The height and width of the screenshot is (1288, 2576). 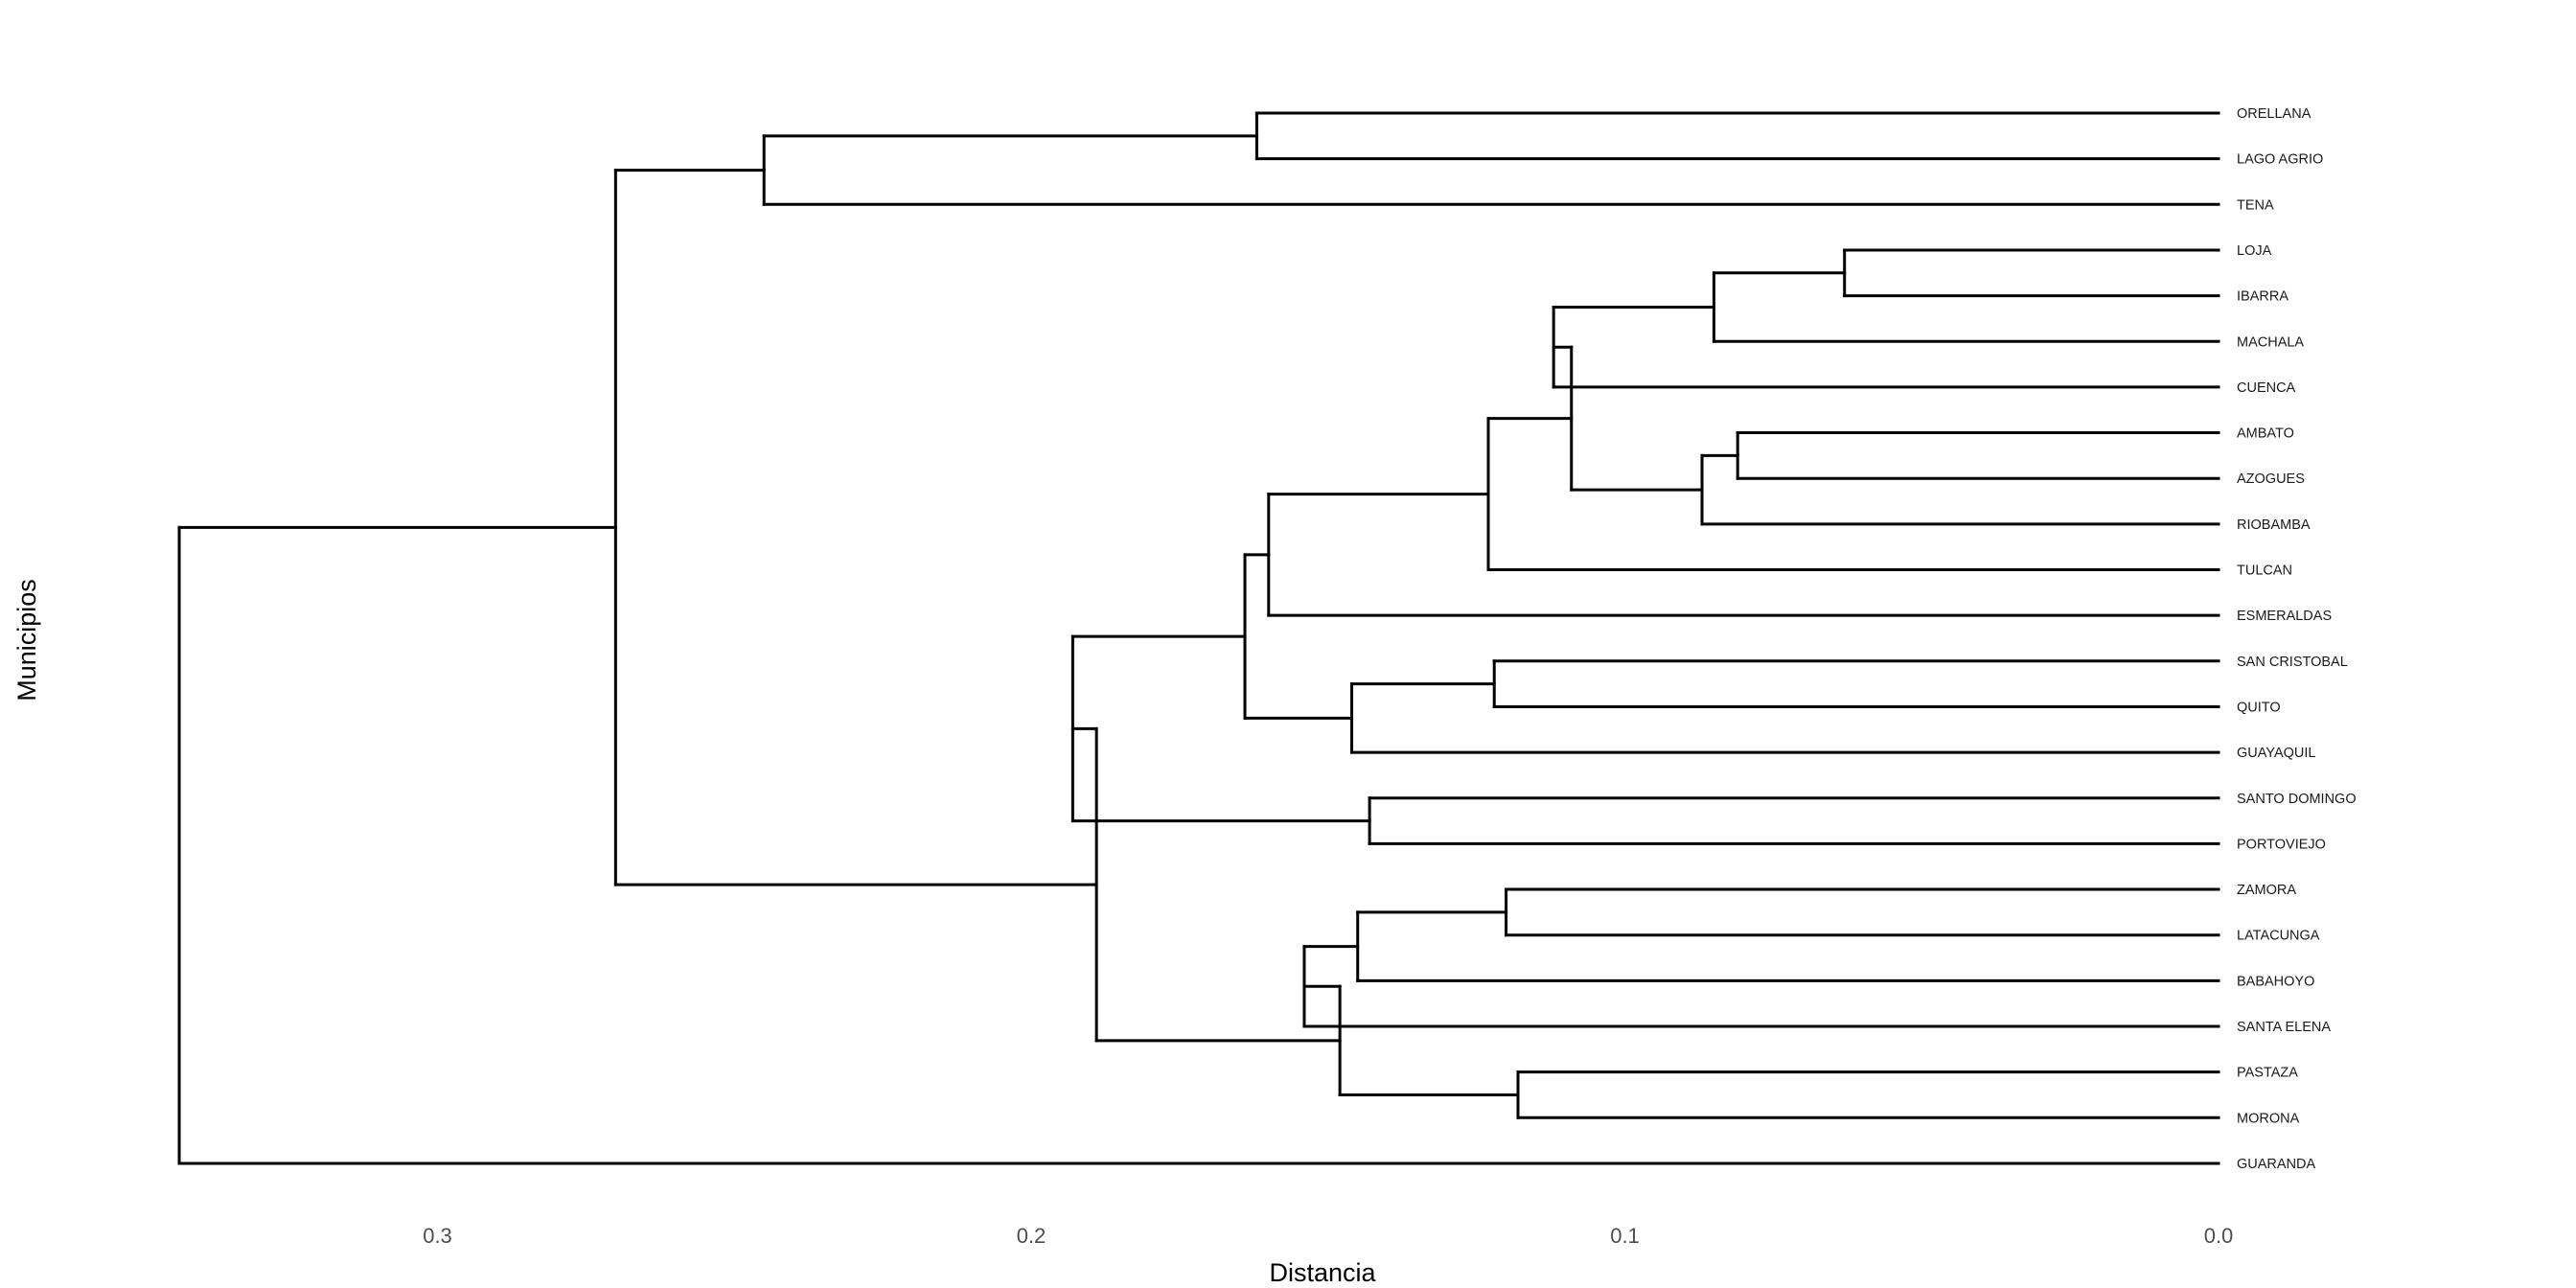 What do you see at coordinates (2219, 1236) in the screenshot?
I see `x-tick-label: 0.0` at bounding box center [2219, 1236].